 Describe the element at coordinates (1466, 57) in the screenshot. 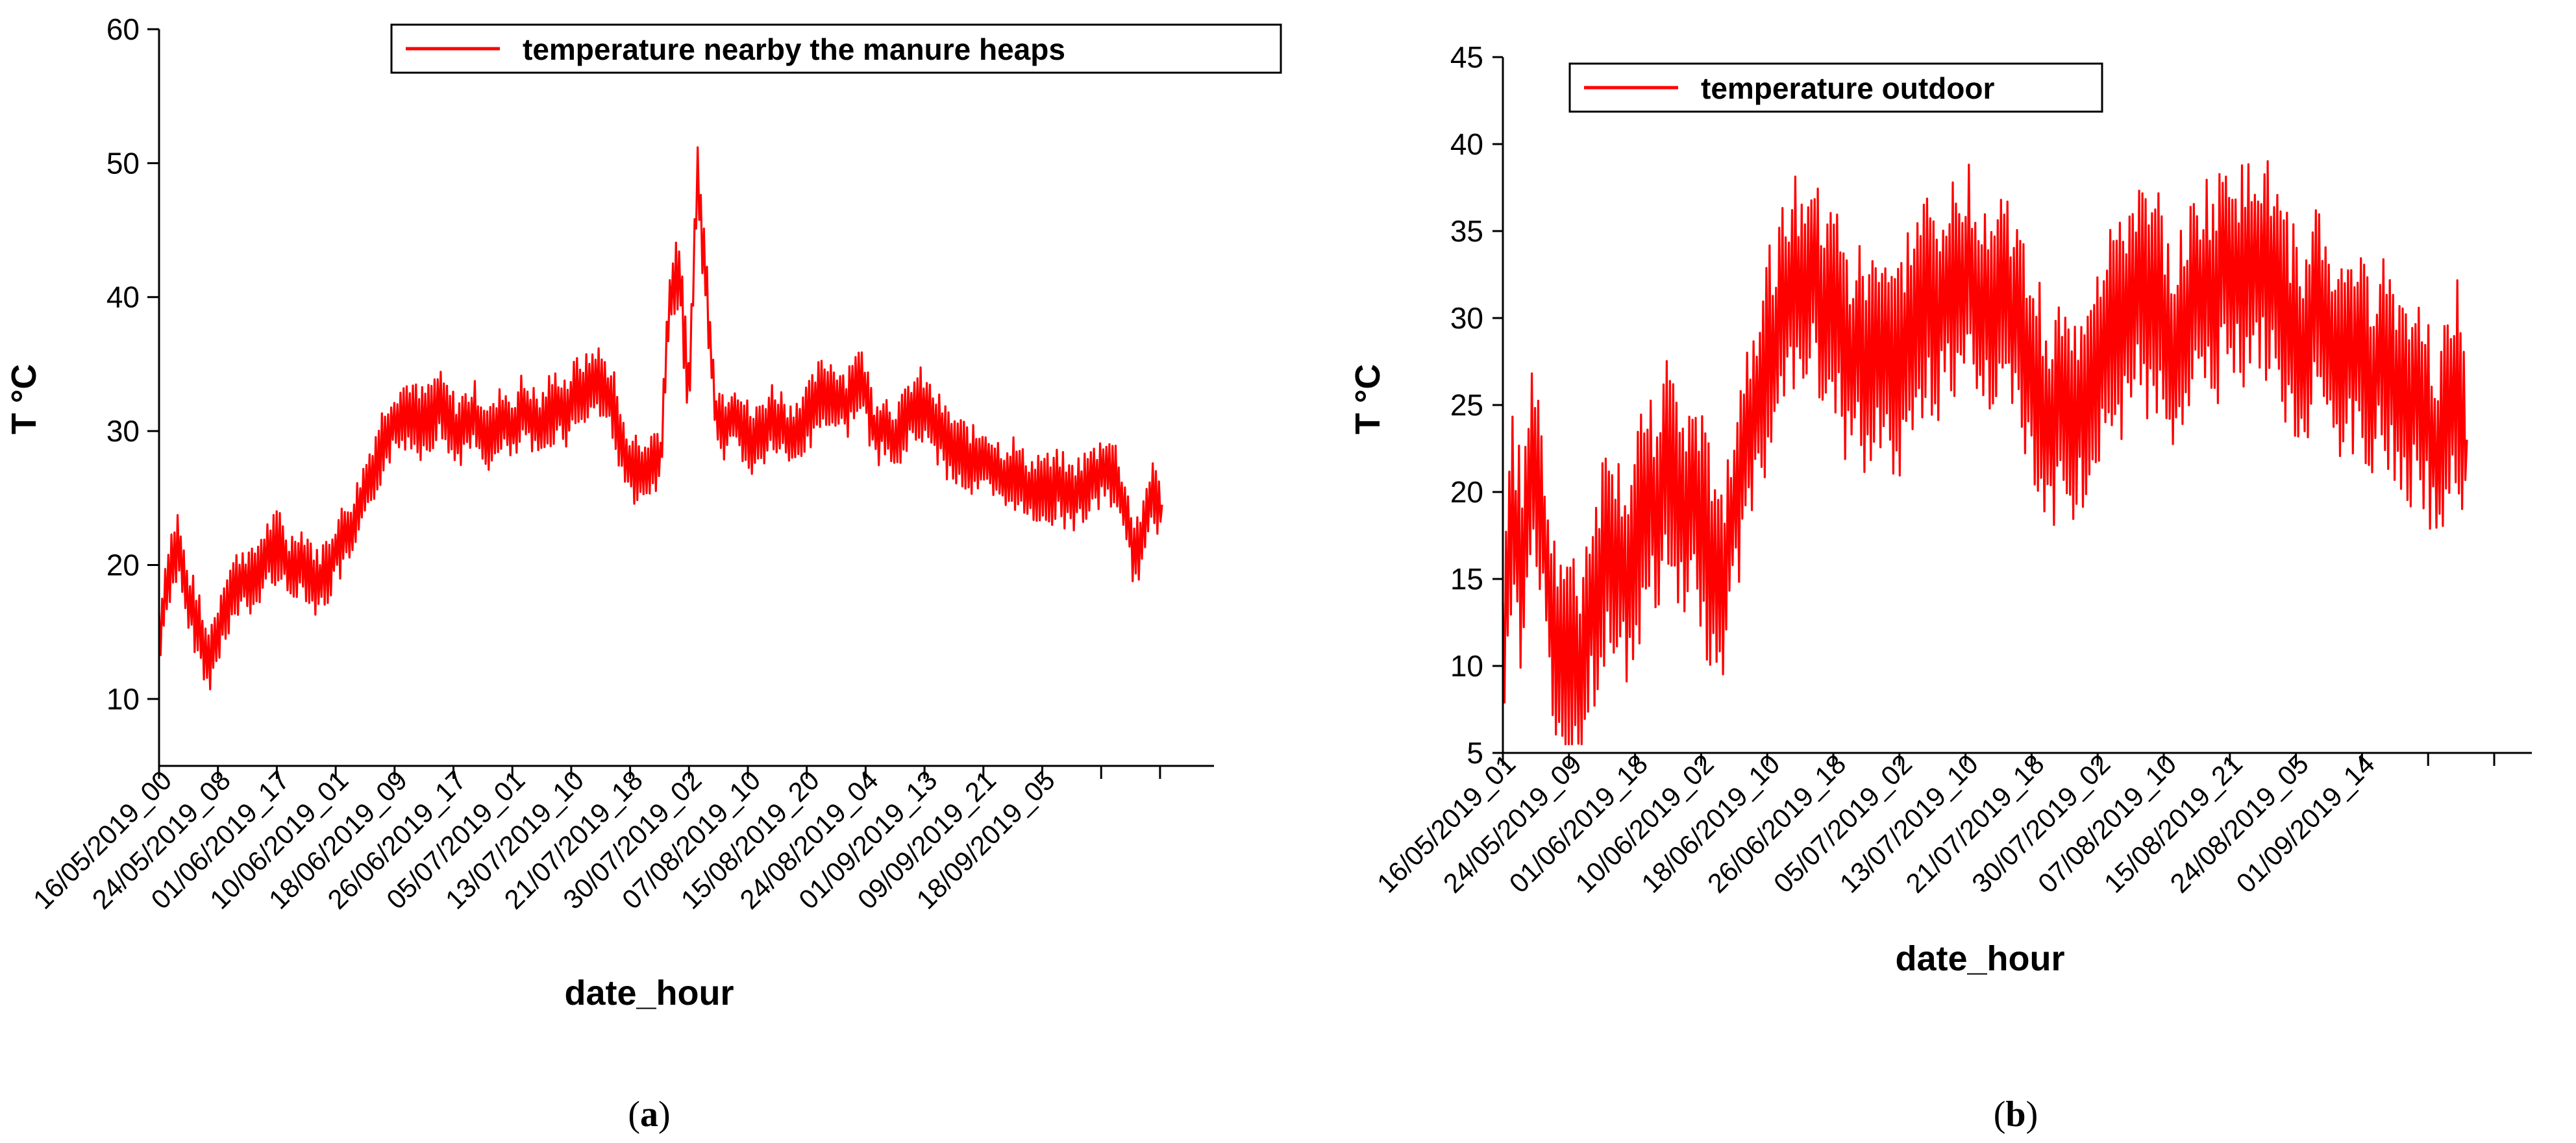

I see `y-tick-label: 45` at that location.